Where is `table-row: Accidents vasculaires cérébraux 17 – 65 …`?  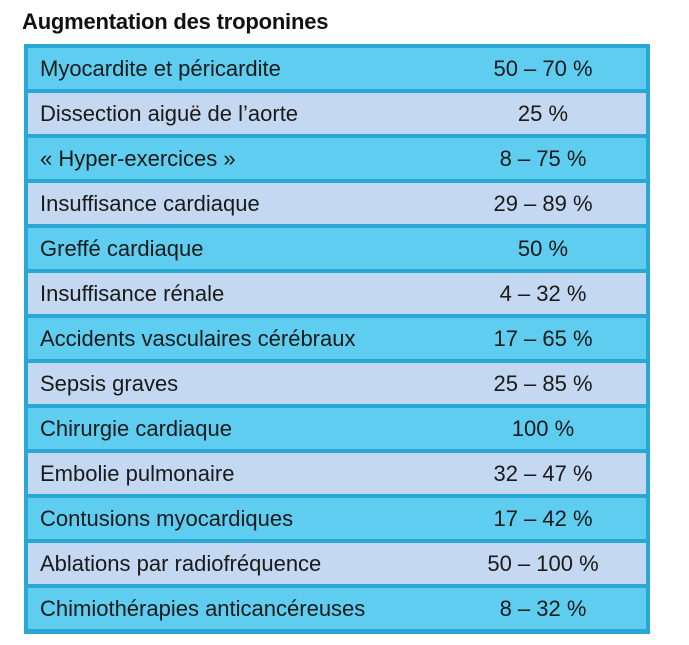
table-row: Accidents vasculaires cérébraux 17 – 65 … is located at coordinates (337, 338).